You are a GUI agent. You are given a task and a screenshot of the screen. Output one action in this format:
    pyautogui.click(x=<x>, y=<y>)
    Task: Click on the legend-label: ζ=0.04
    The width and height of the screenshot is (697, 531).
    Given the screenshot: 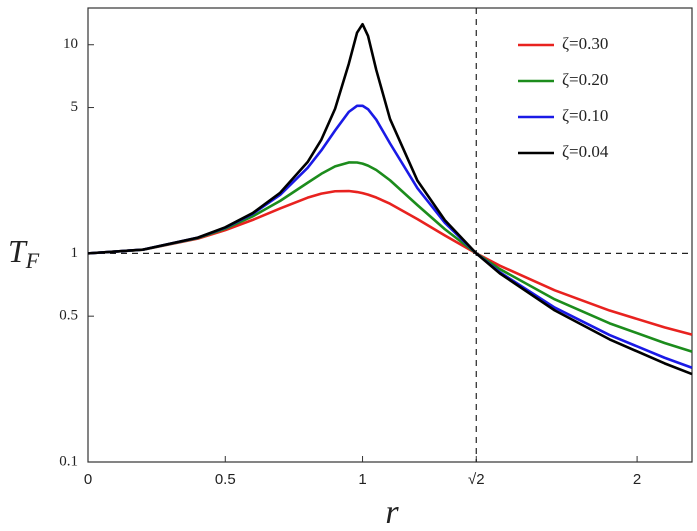 What is the action you would take?
    pyautogui.click(x=585, y=151)
    